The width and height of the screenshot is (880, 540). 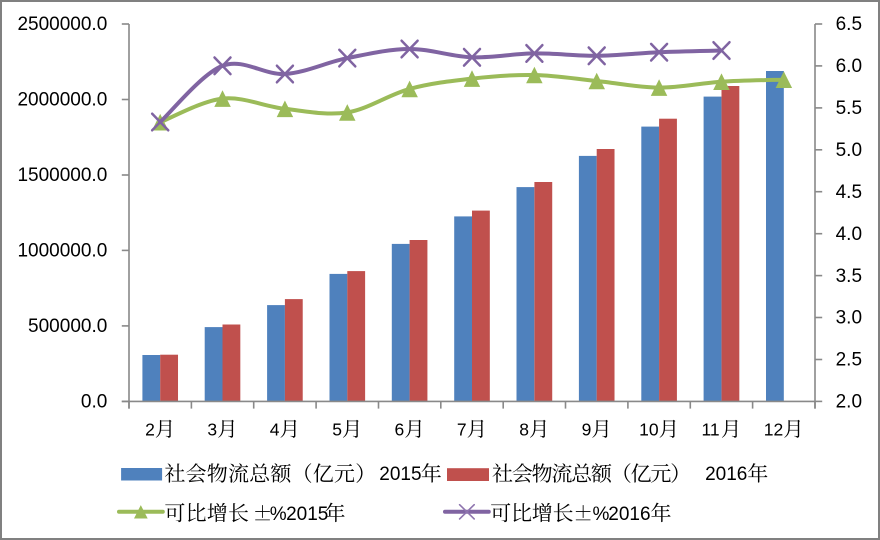 What do you see at coordinates (587, 430) in the screenshot?
I see `svg-text: 9` at bounding box center [587, 430].